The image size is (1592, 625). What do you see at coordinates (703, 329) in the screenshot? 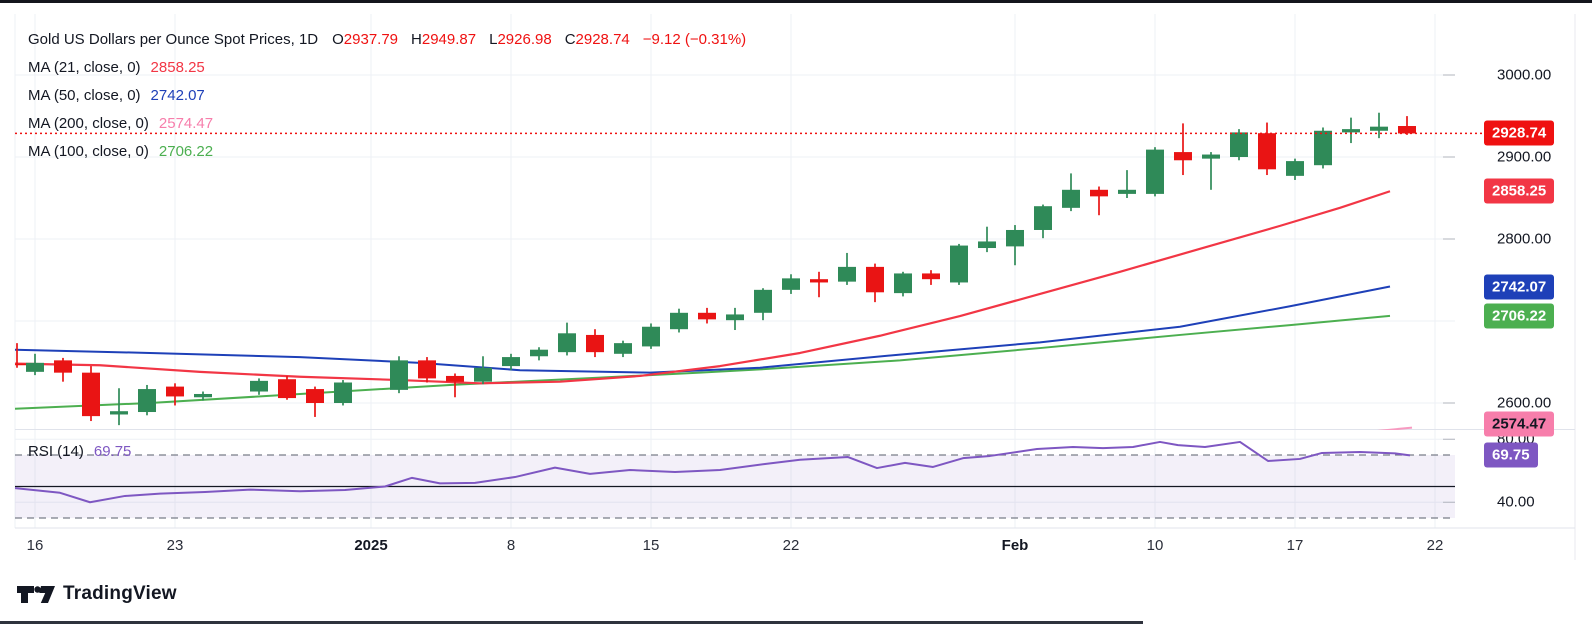
I see `ma50-line` at bounding box center [703, 329].